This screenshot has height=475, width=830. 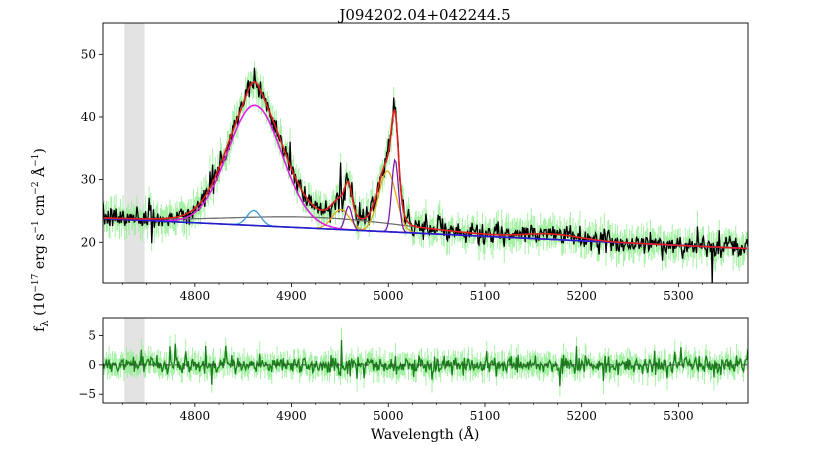 I want to click on y-tick-label: 50, so click(x=88, y=54).